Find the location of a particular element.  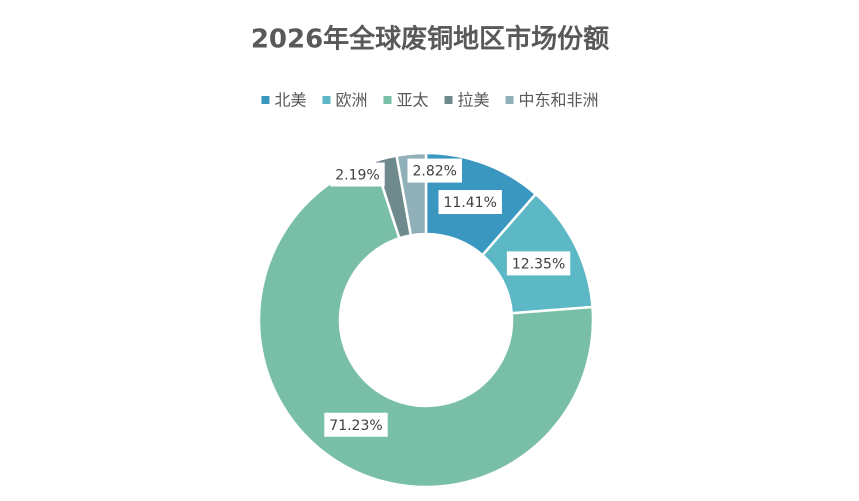

data-label: 2.82% is located at coordinates (434, 170).